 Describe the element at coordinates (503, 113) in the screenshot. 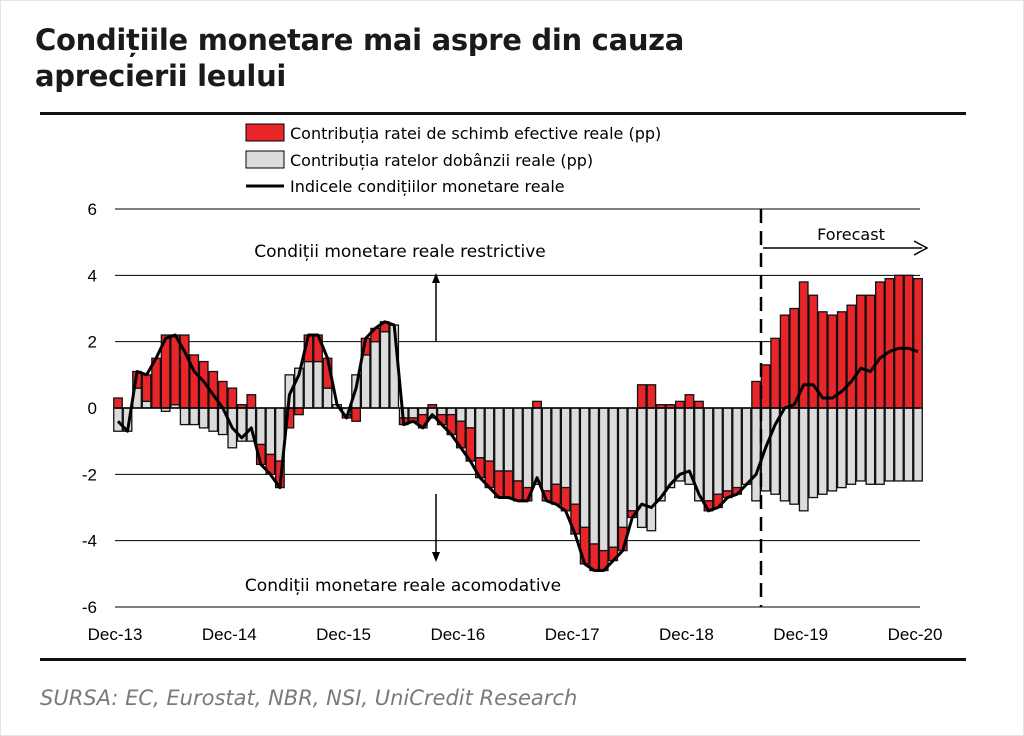

I see `top-rule` at that location.